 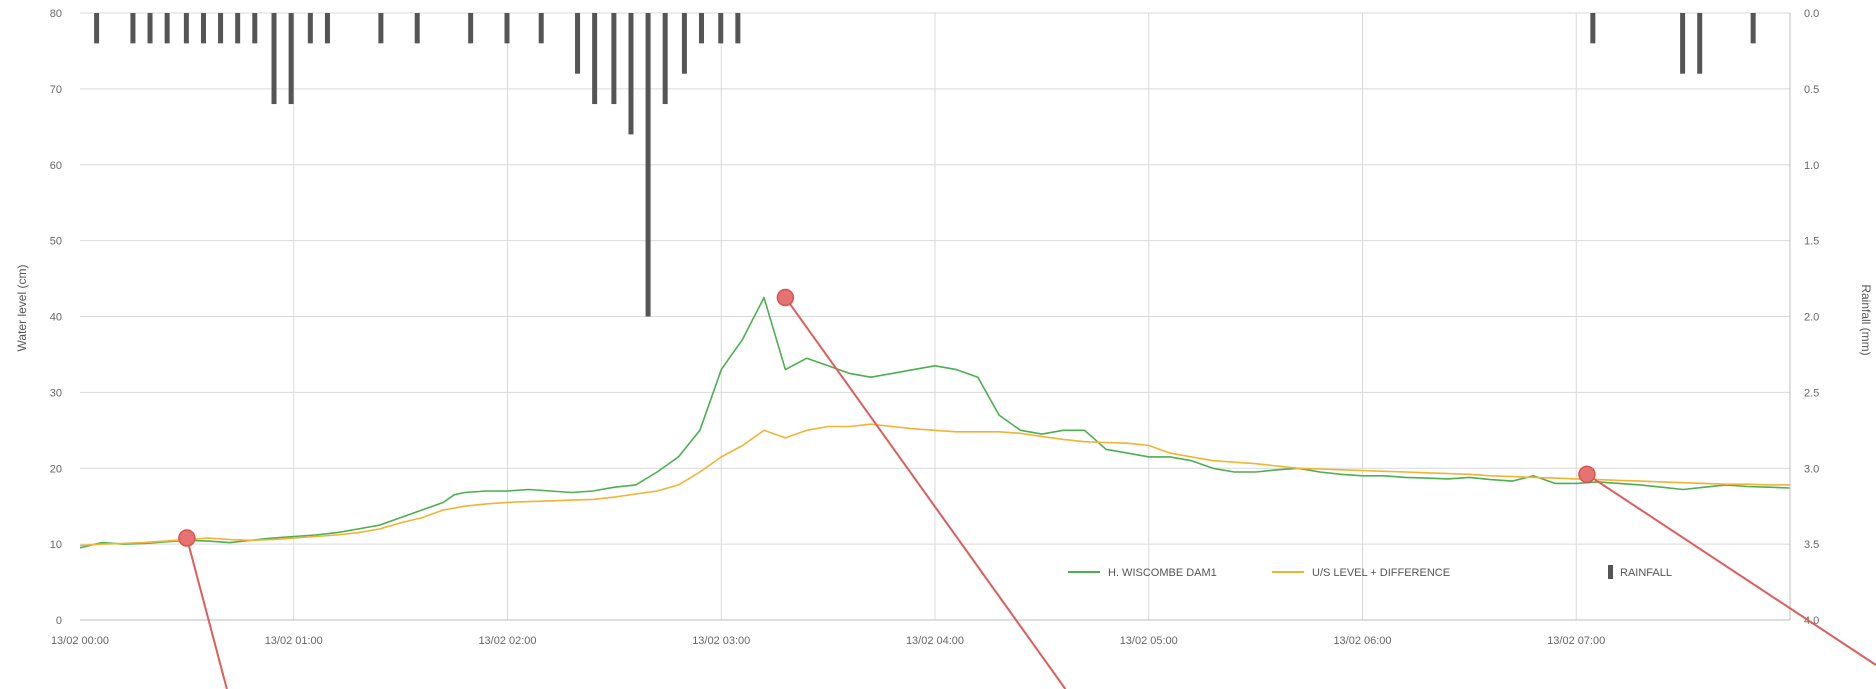 I want to click on y-tick-label: 30, so click(x=56, y=393).